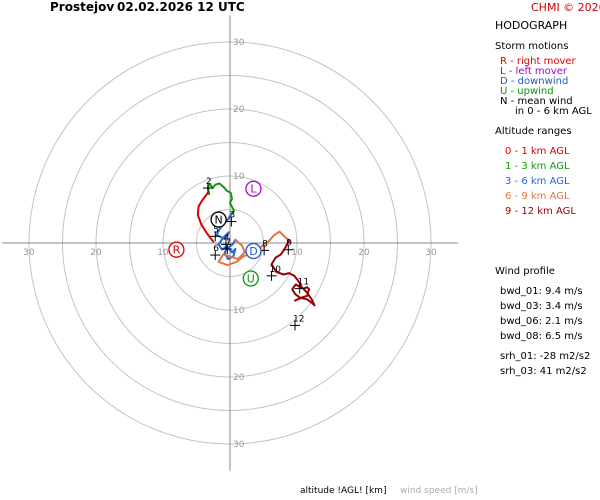  Describe the element at coordinates (553, 111) in the screenshot. I see `legend-mean-wind-note: in 0 - 6 km AGL` at that location.